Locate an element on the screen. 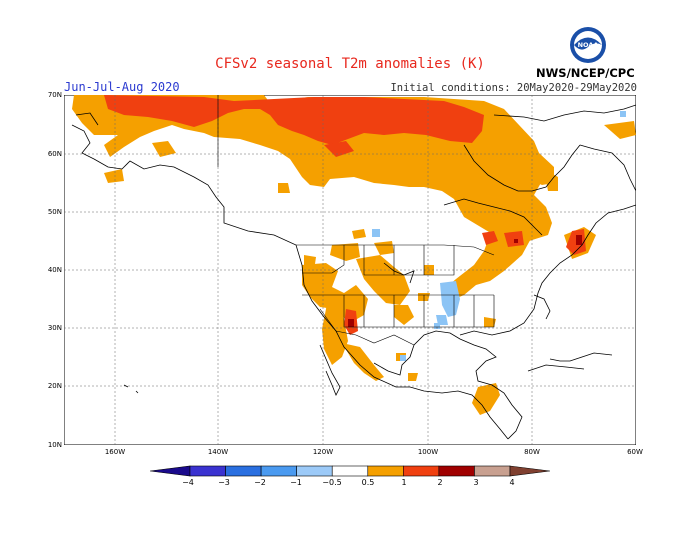 The height and width of the screenshot is (541, 700). lon-label: 80W is located at coordinates (532, 452).